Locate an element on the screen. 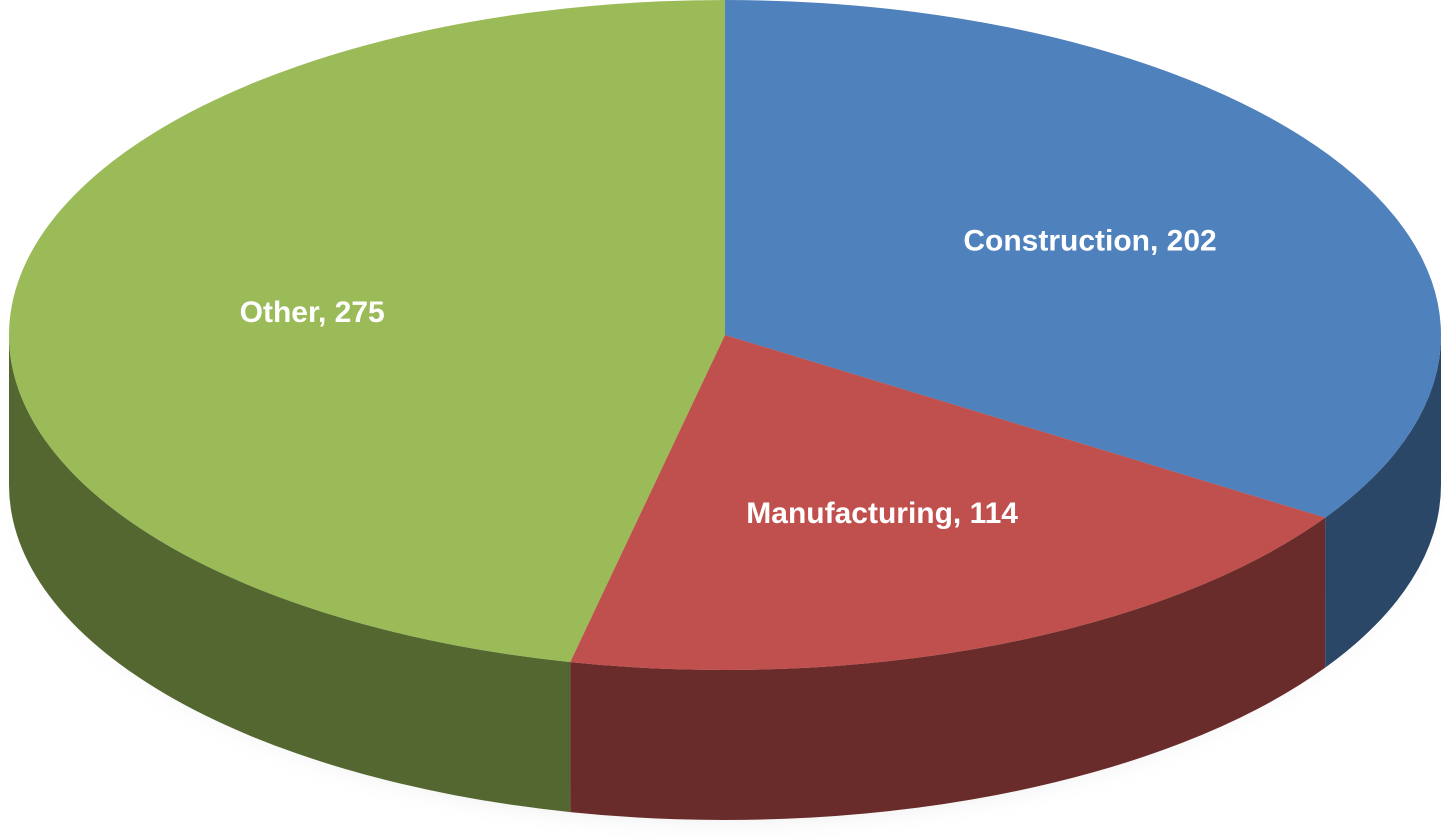 This screenshot has width=1445, height=838. slice-side is located at coordinates (1383, 501).